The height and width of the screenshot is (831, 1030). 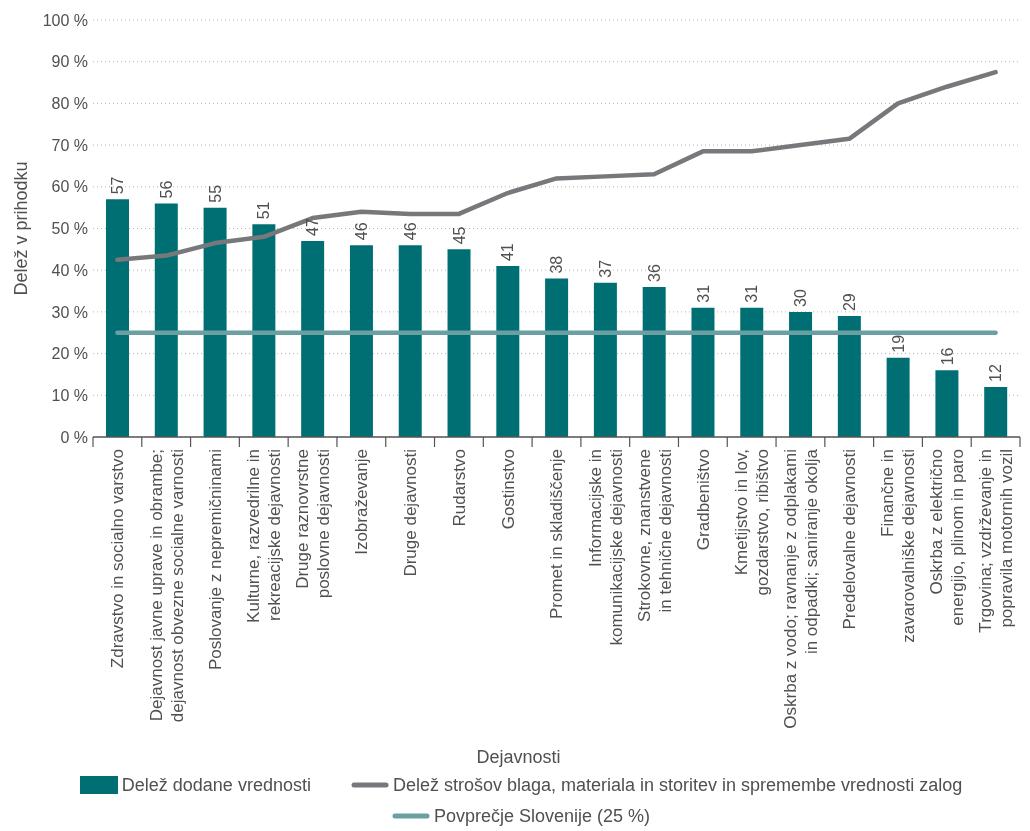 What do you see at coordinates (947, 356) in the screenshot?
I see `data-label: 16` at bounding box center [947, 356].